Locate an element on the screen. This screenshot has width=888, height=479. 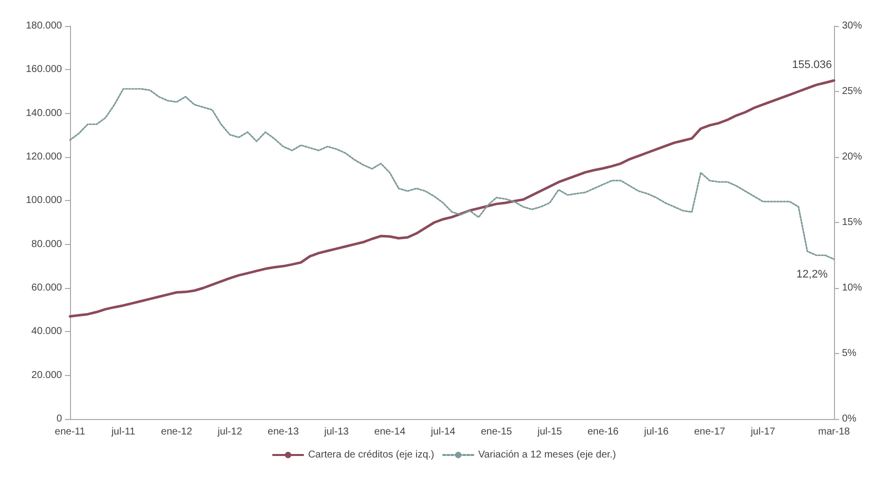
x-tick-label: jul-15 is located at coordinates (549, 432).